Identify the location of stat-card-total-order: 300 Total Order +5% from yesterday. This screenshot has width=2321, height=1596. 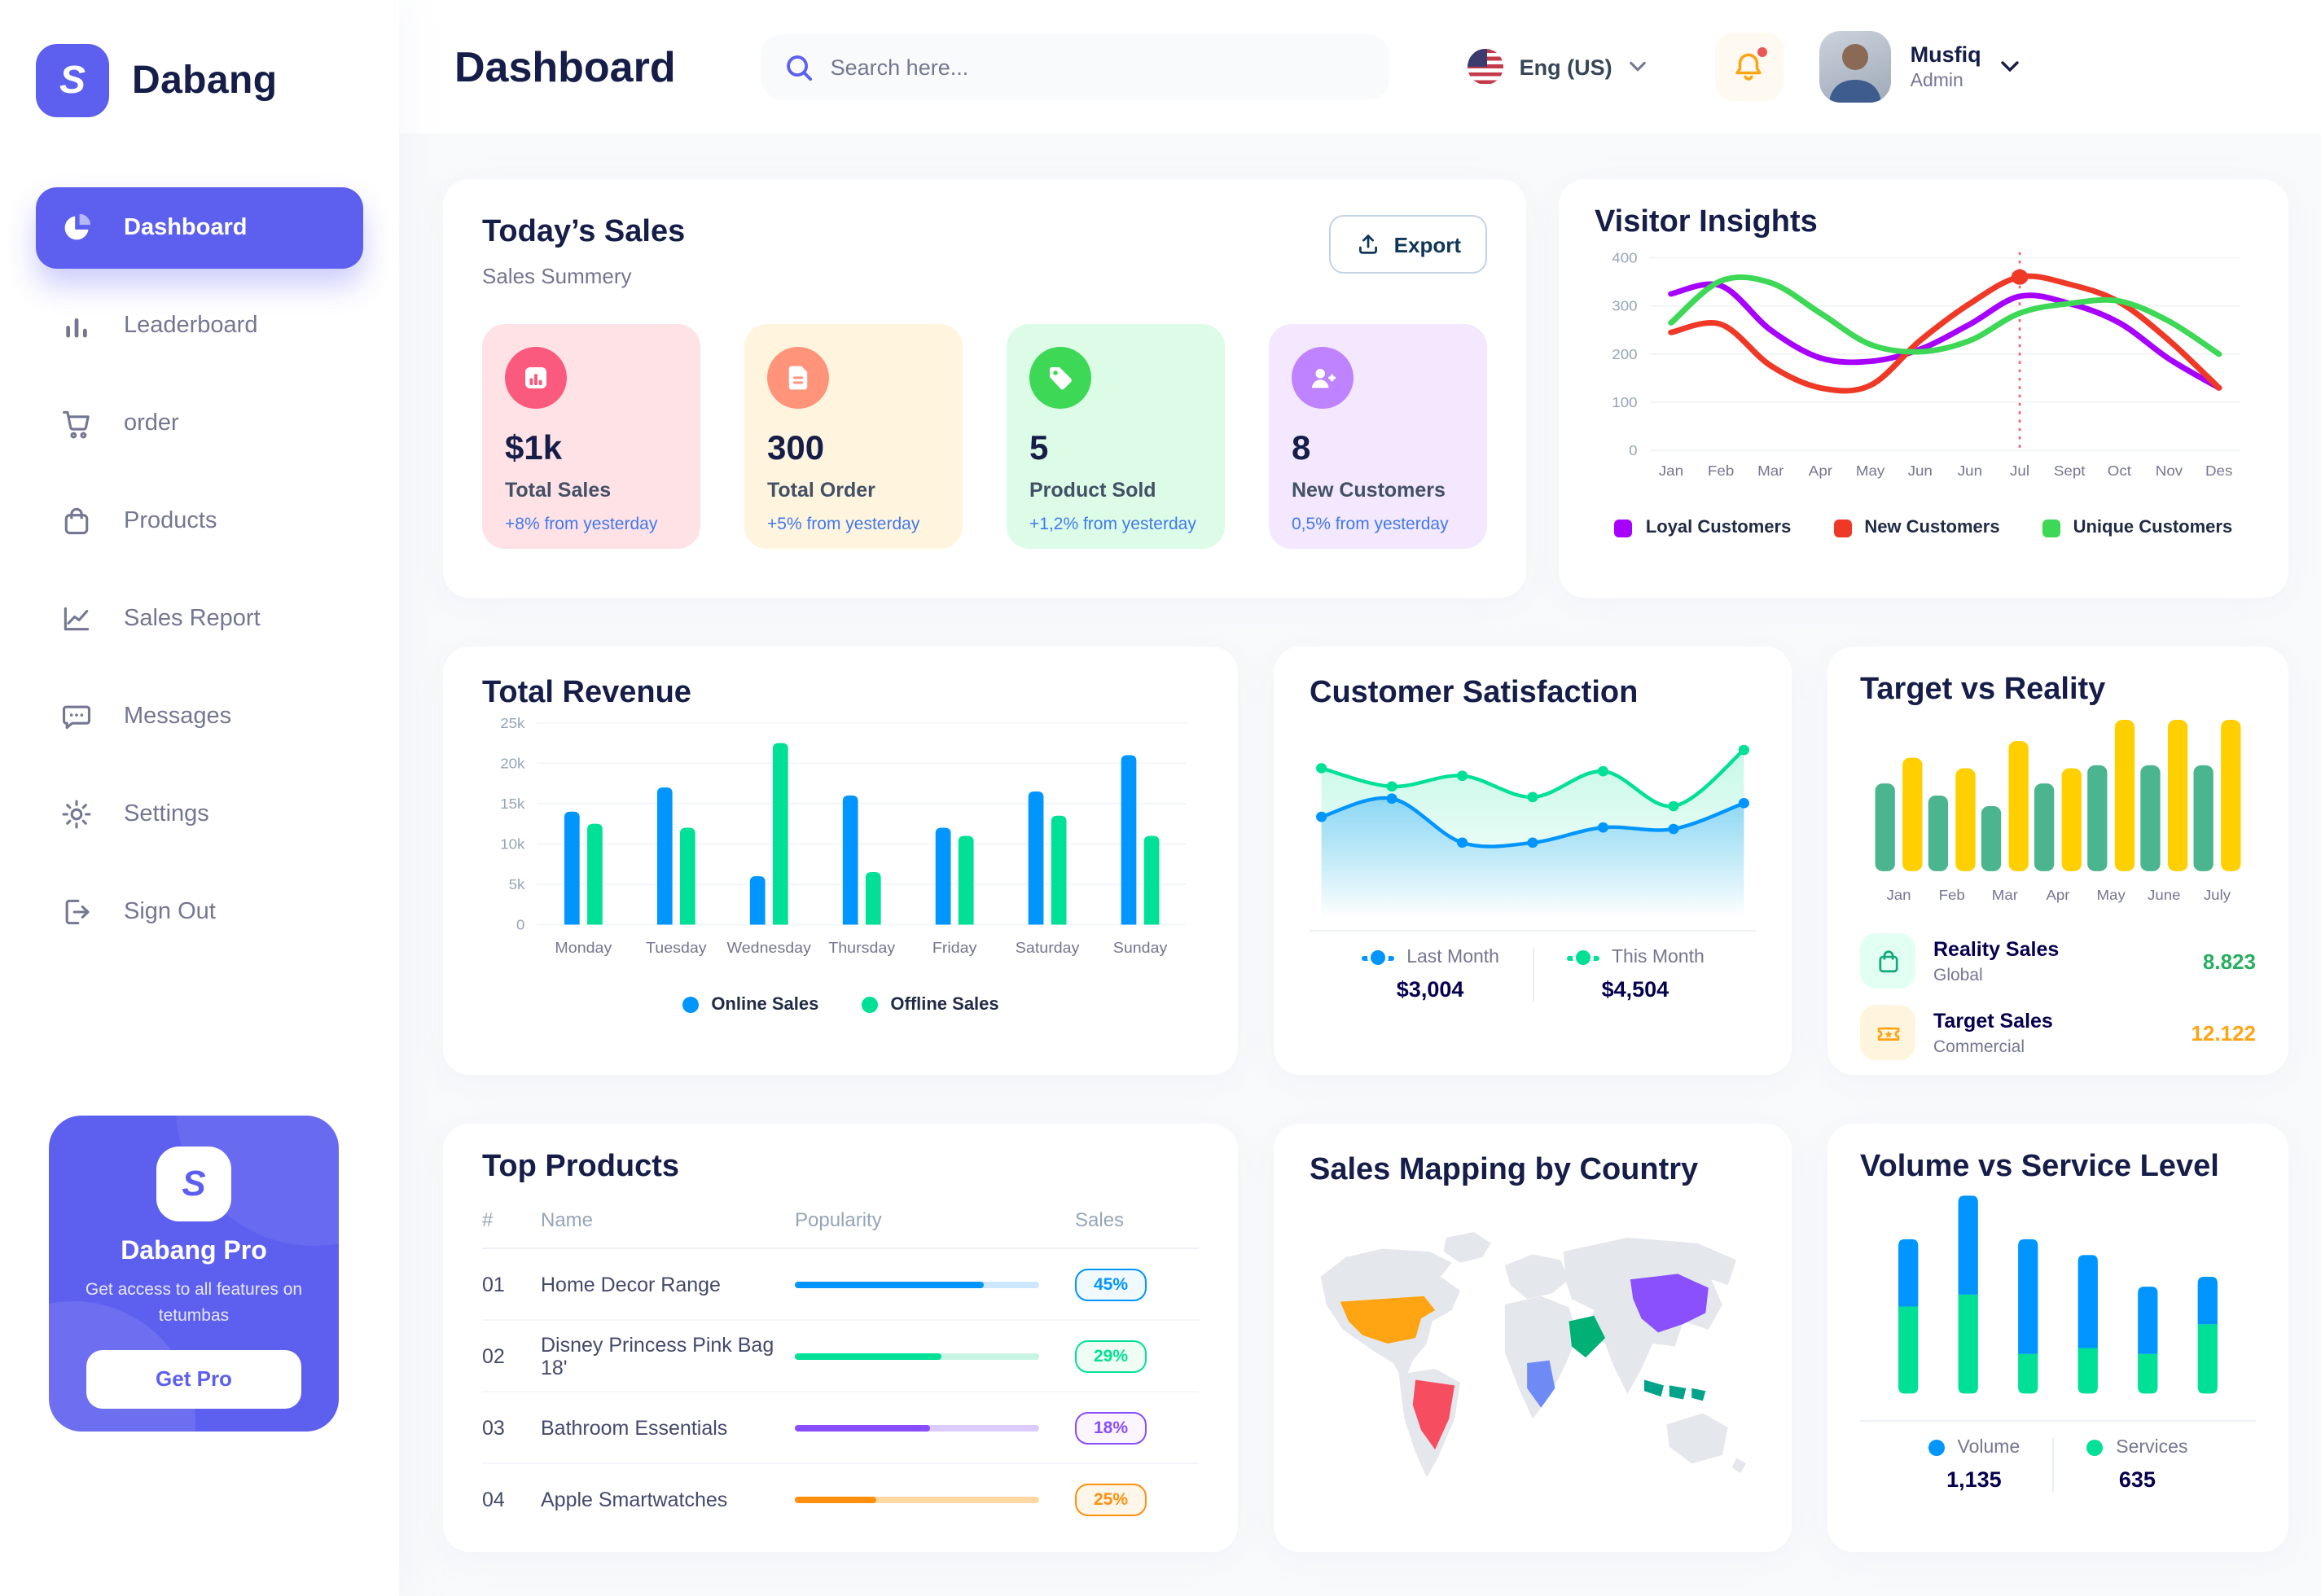
(853, 436).